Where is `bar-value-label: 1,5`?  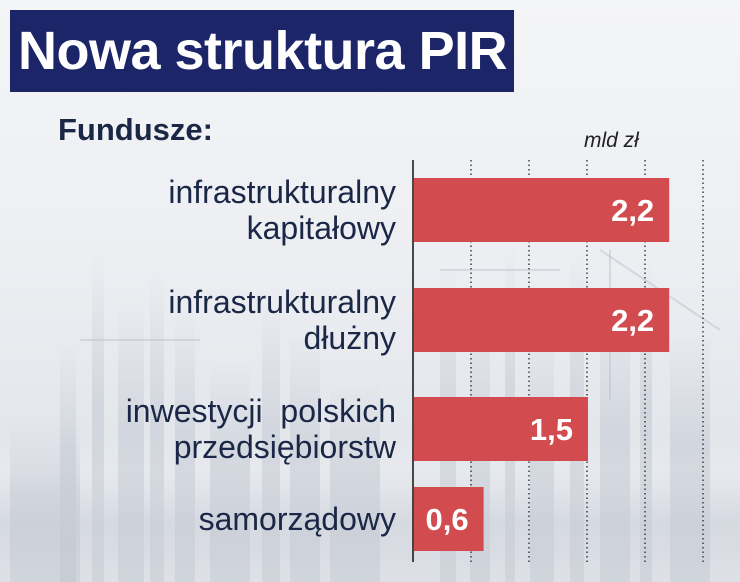 bar-value-label: 1,5 is located at coordinates (551, 429).